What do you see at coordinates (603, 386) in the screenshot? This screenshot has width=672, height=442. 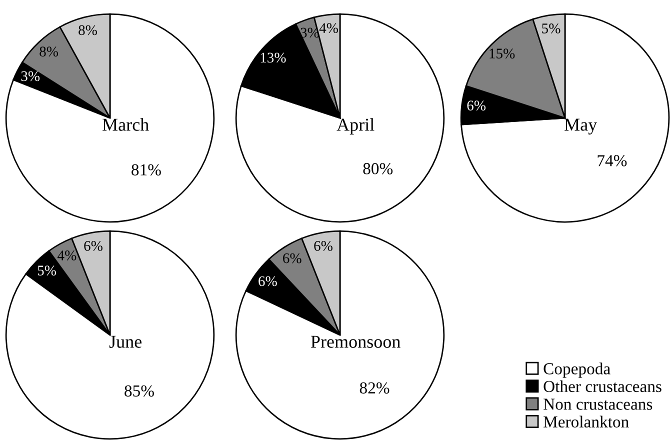 I see `legend-label: Other crustaceans` at bounding box center [603, 386].